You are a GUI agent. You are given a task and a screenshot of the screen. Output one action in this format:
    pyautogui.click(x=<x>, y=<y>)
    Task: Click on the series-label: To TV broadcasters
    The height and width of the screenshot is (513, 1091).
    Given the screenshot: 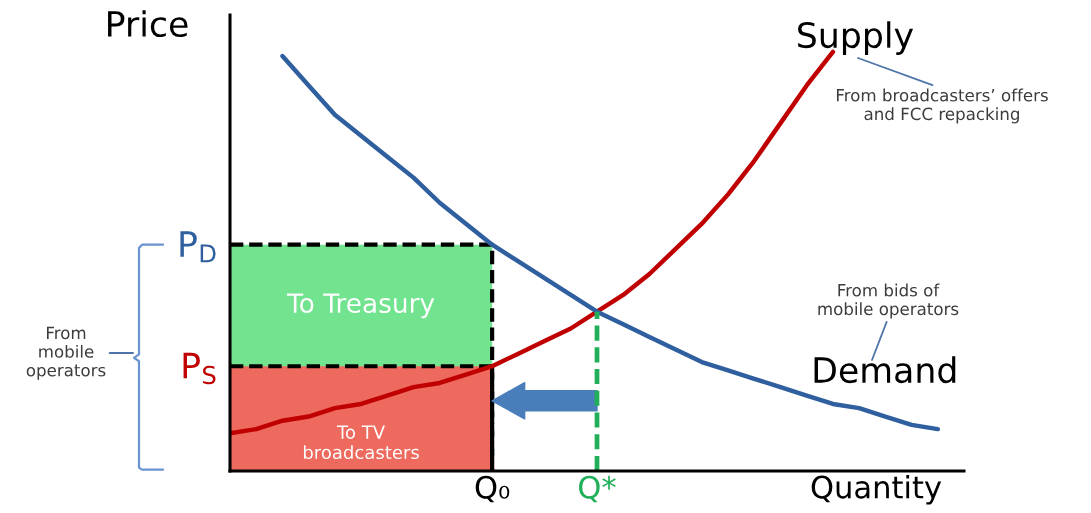 What is the action you would take?
    pyautogui.click(x=361, y=442)
    